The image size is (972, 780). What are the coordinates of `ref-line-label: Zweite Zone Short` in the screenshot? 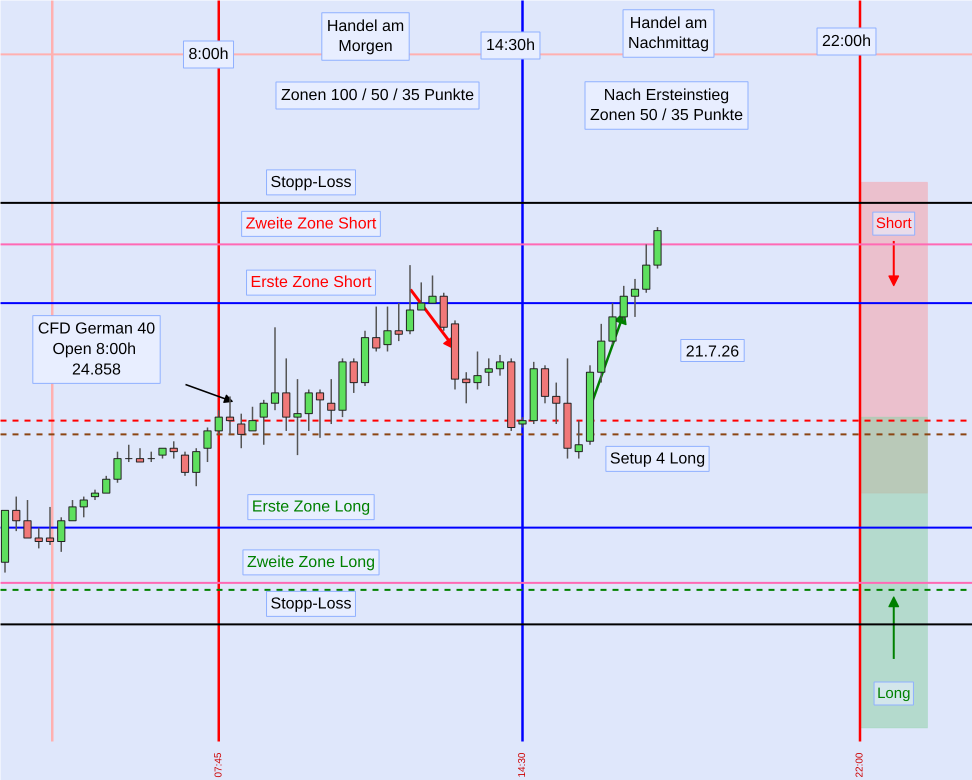 It's located at (311, 223).